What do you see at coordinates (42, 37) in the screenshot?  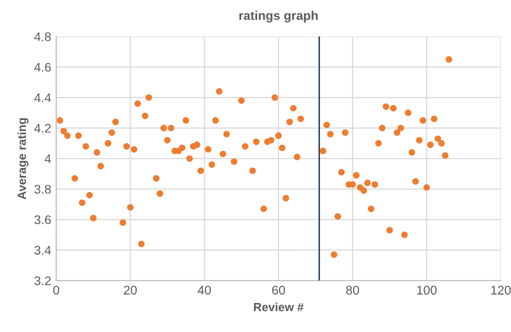 I see `y-tick-label: 4.8` at bounding box center [42, 37].